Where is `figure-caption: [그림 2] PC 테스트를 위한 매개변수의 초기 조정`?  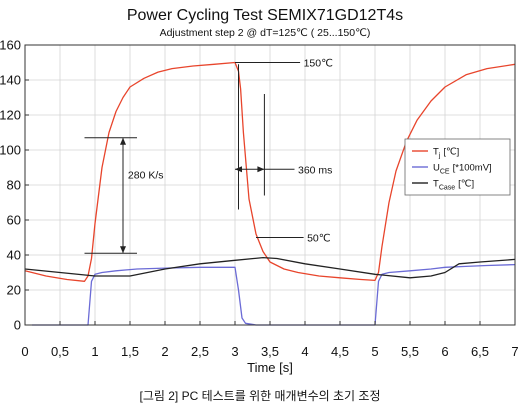
figure-caption: [그림 2] PC 테스트를 위한 매개변수의 초기 조정 is located at coordinates (259, 396).